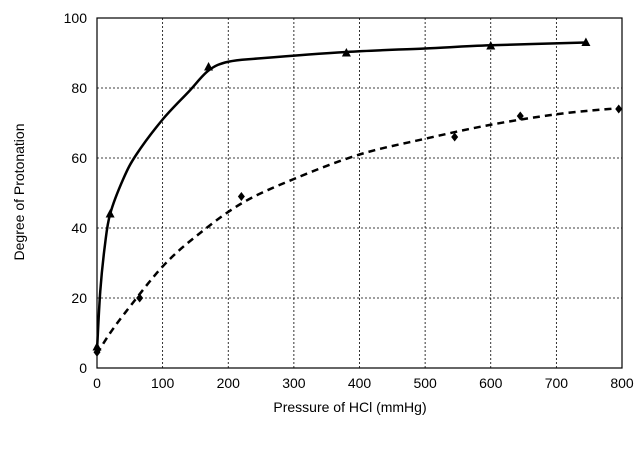 Image resolution: width=638 pixels, height=449 pixels. What do you see at coordinates (349, 407) in the screenshot?
I see `x-axis-label: Pressure of HCl (mmHg)` at bounding box center [349, 407].